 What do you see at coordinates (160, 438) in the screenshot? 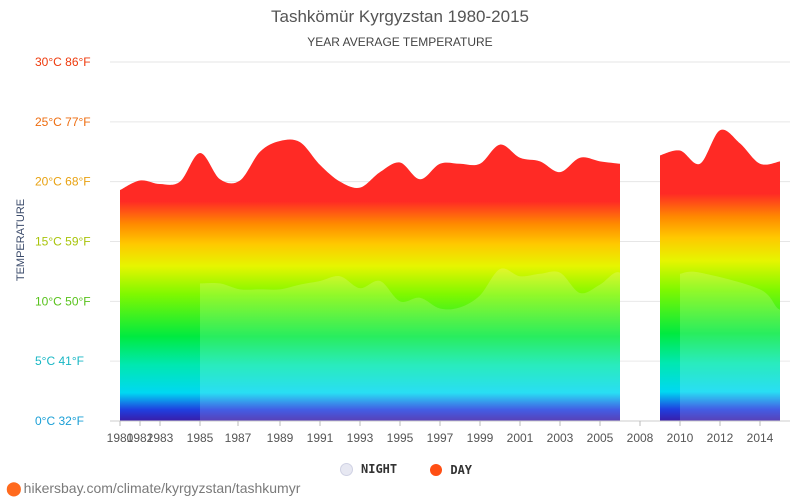
I see `x-tick-label: 1983` at bounding box center [160, 438].